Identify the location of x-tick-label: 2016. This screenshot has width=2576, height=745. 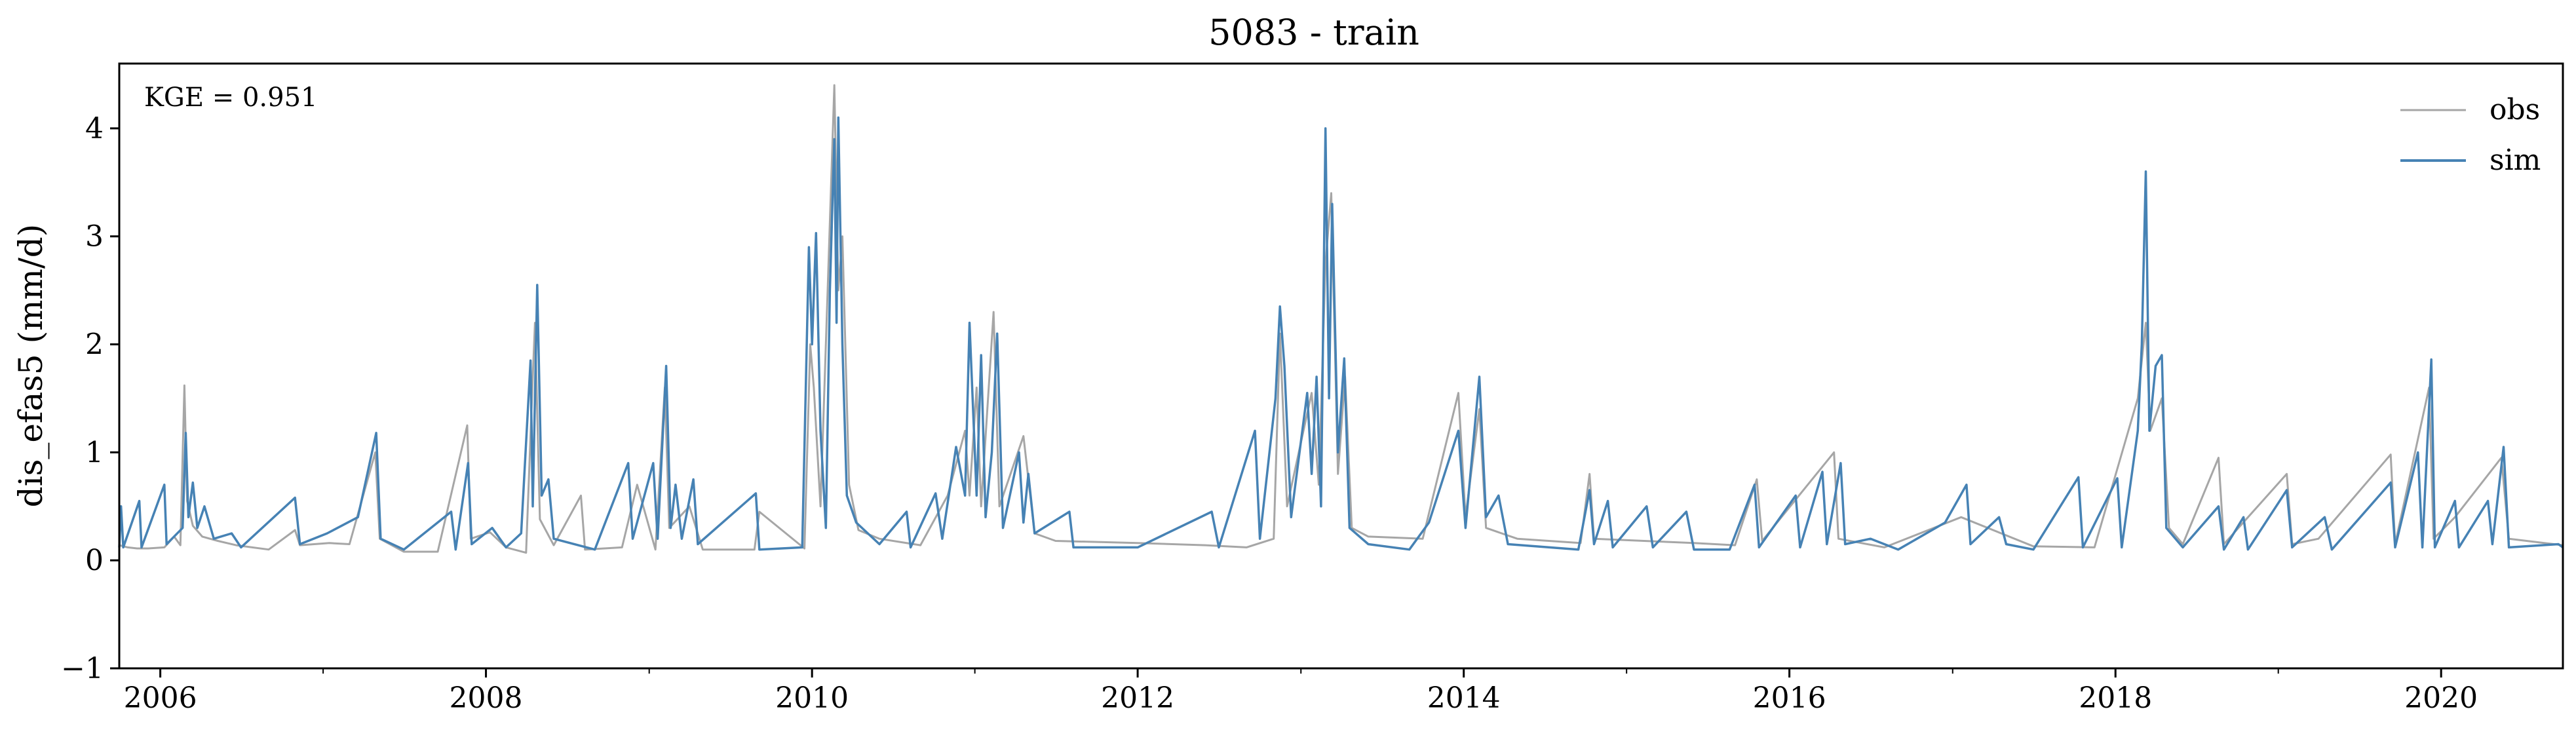
(1789, 698).